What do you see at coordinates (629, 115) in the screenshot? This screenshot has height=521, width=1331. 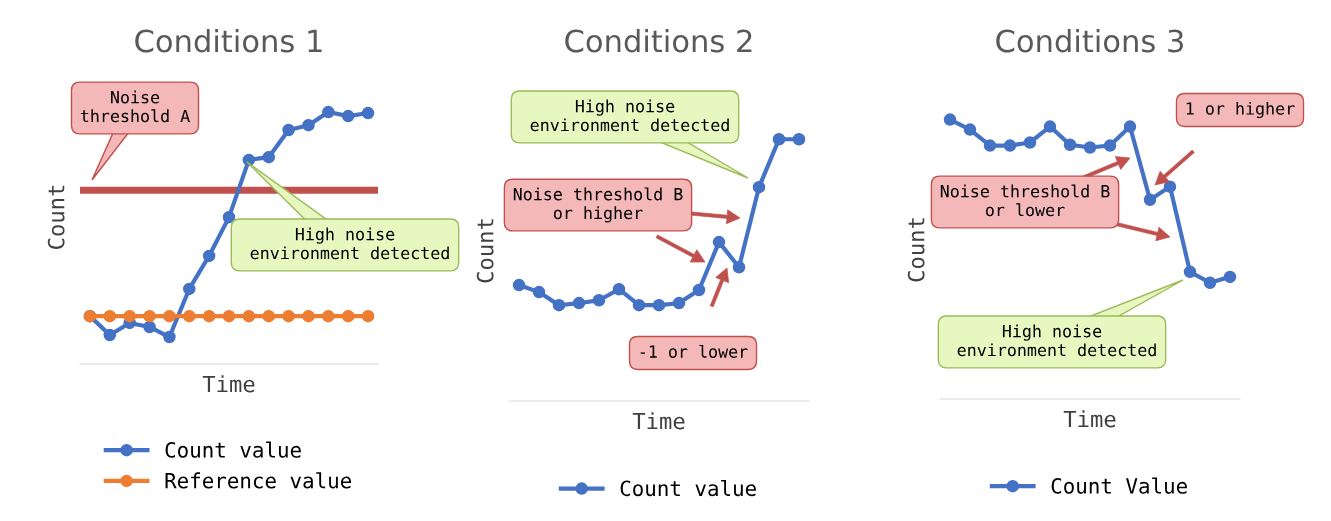 I see `text: High noise environment detected` at bounding box center [629, 115].